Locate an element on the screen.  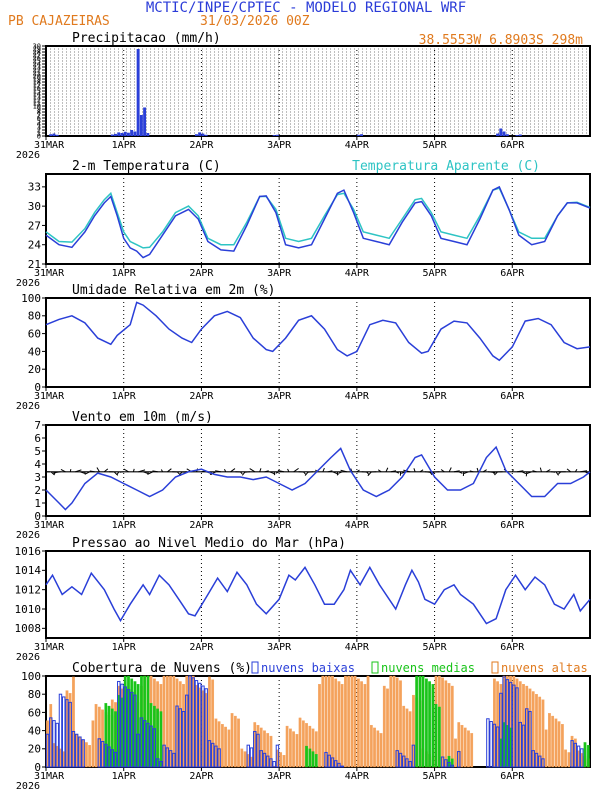
x-date-label: 2APR is located at coordinates (201, 525).